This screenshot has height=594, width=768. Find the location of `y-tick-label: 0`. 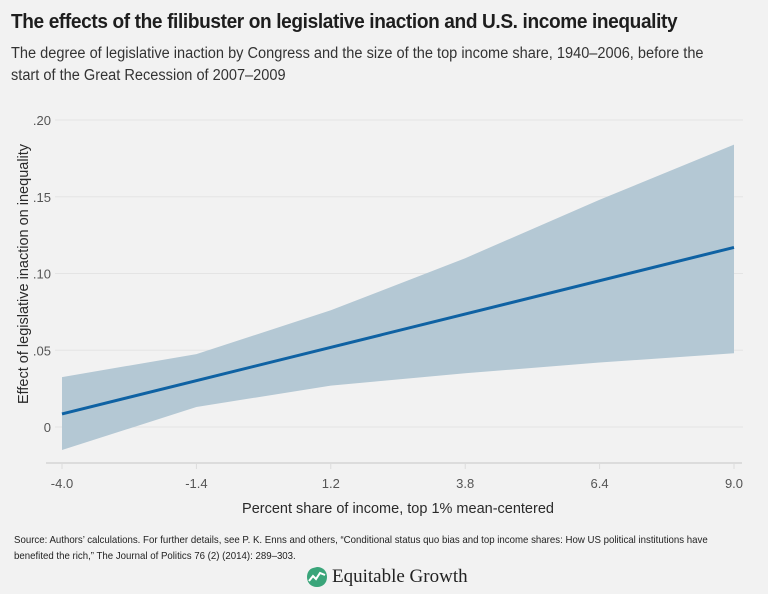

y-tick-label: 0 is located at coordinates (47, 427).